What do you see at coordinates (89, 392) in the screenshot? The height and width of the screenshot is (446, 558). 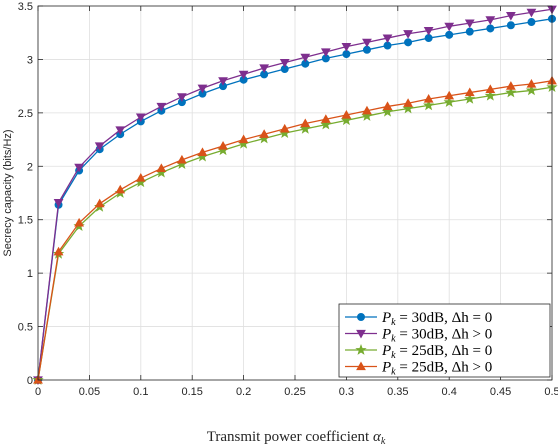 I see `x-tick-label: 0.05` at bounding box center [89, 392].